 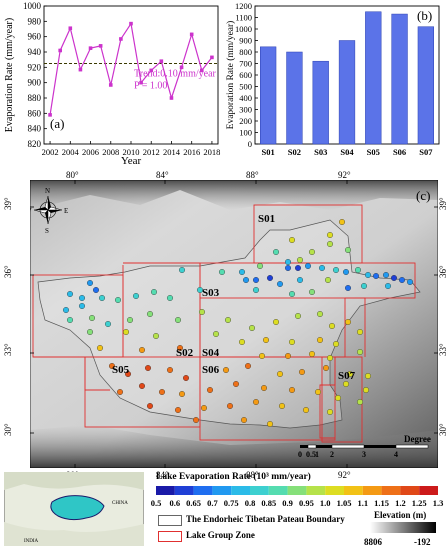 I want to click on colorbar-tick-label: 1.05, so click(x=344, y=503).